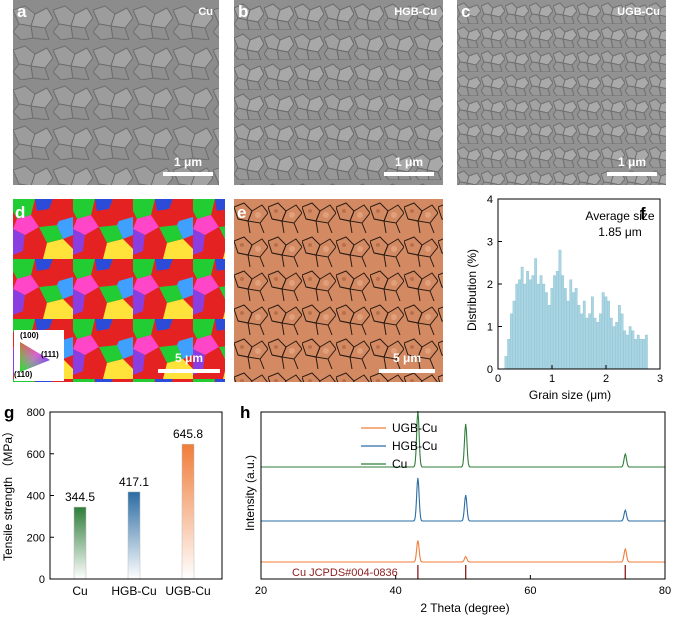 The height and width of the screenshot is (617, 675). Describe the element at coordinates (205, 12) in the screenshot. I see `sample-tag-cu: Cu` at that location.